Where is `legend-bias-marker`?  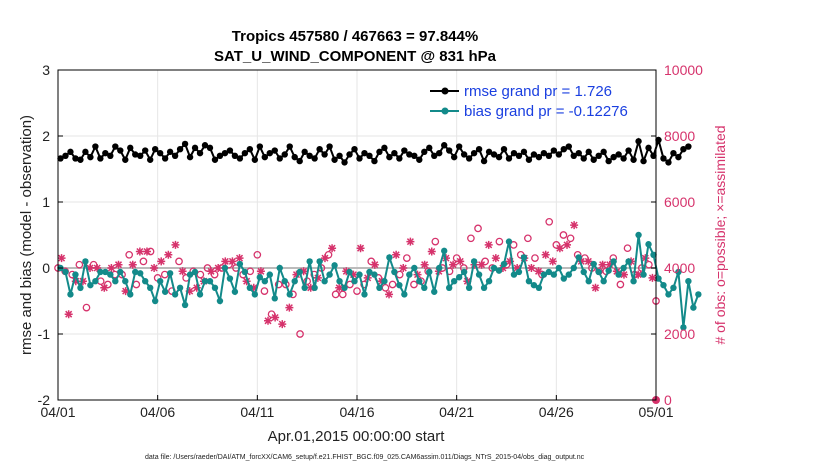 legend-bias-marker is located at coordinates (445, 111).